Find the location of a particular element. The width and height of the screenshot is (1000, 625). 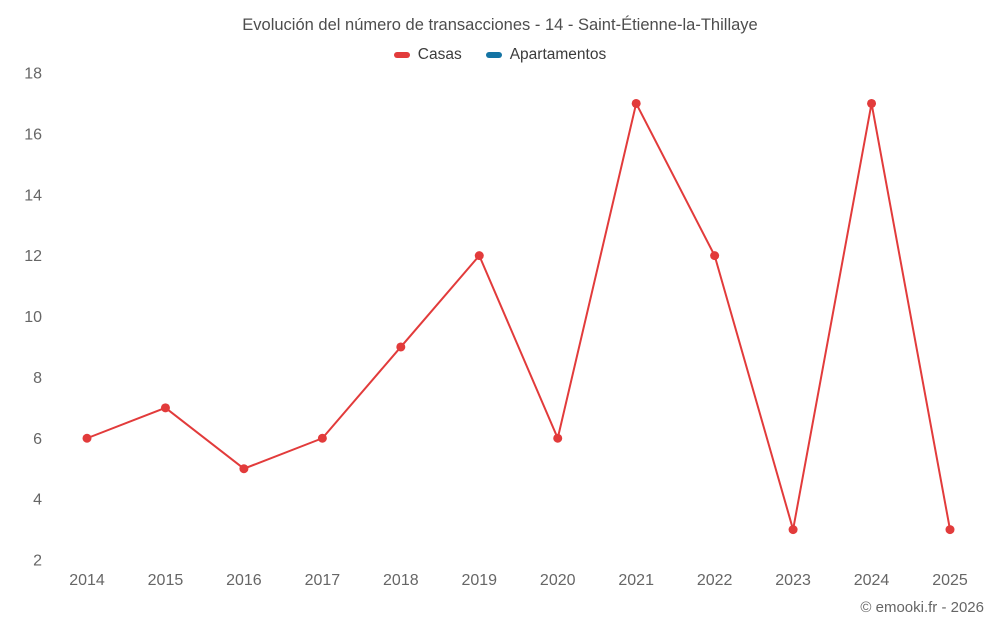

x-axis-tick-label: 2020 is located at coordinates (558, 580).